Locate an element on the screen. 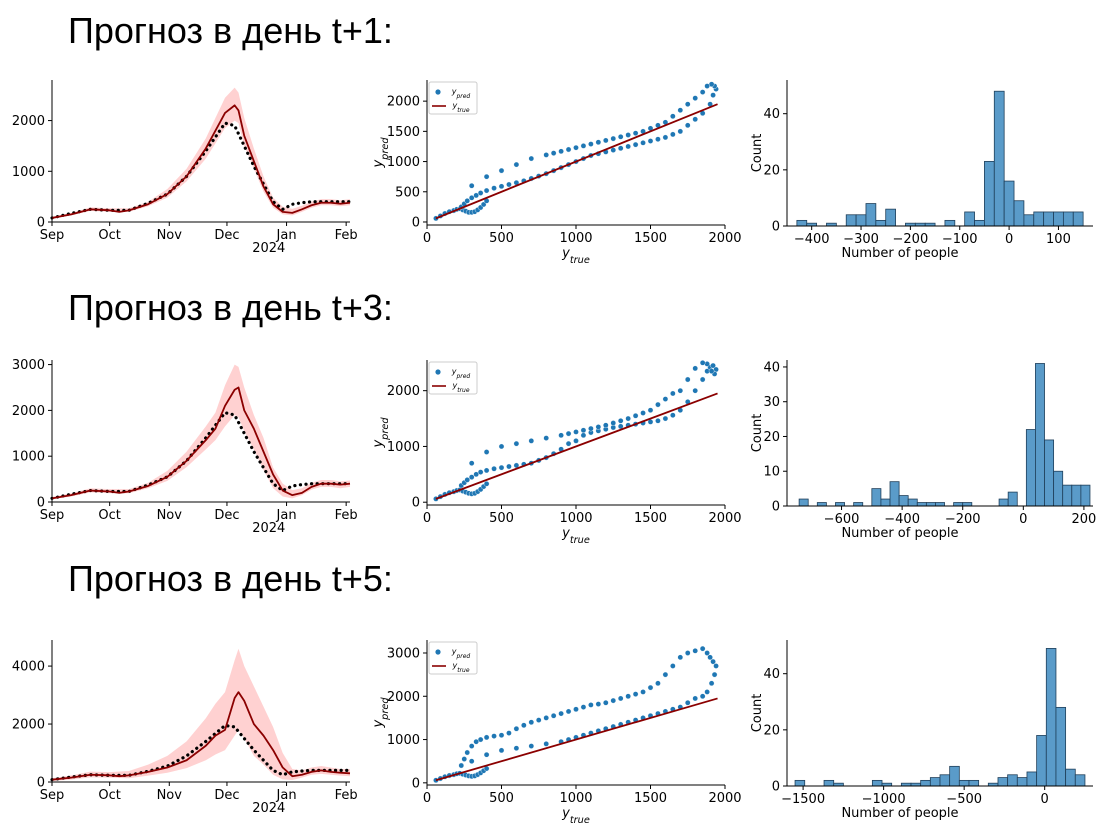 The width and height of the screenshot is (1106, 831). x-axis-label: ytrue is located at coordinates (575, 816).